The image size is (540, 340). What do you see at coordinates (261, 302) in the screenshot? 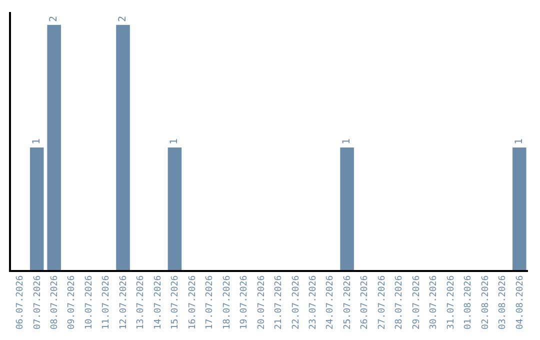
I see `x-tick-label: 20.07.2026` at bounding box center [261, 302].